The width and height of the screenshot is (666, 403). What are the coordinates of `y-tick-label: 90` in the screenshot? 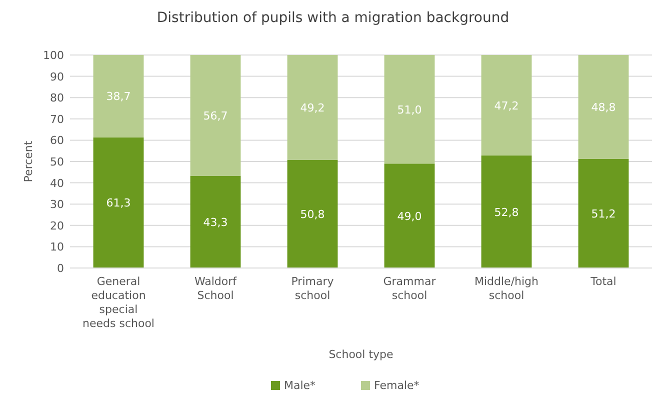 It's located at (57, 77).